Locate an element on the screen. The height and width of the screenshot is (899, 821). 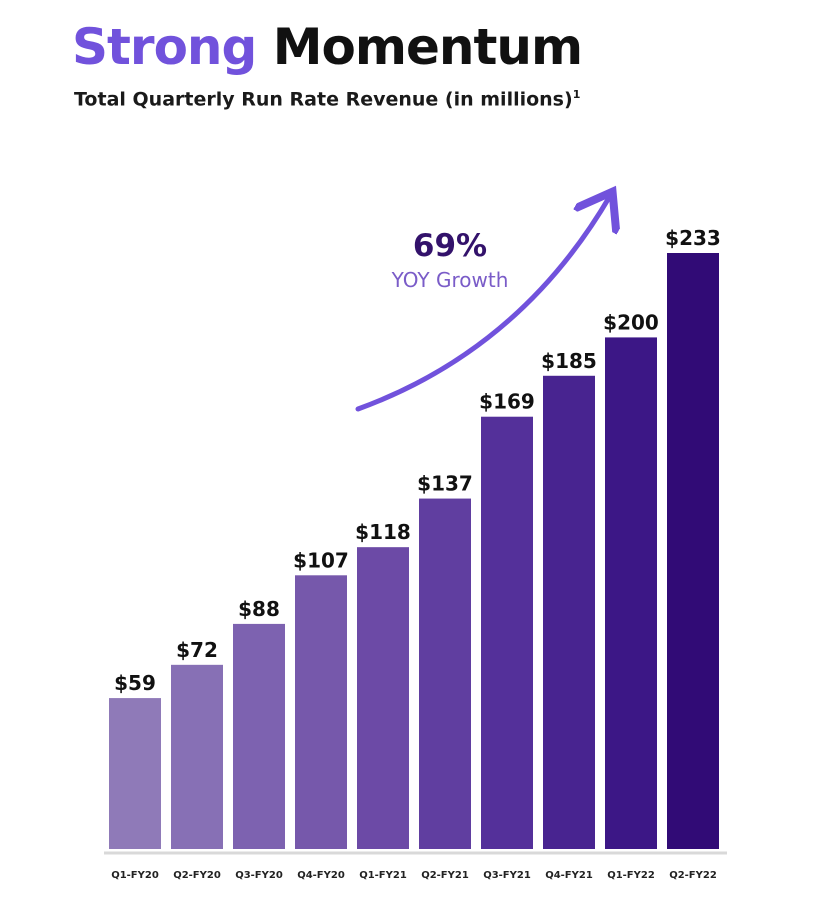
title-accent: Strong is located at coordinates (164, 47).